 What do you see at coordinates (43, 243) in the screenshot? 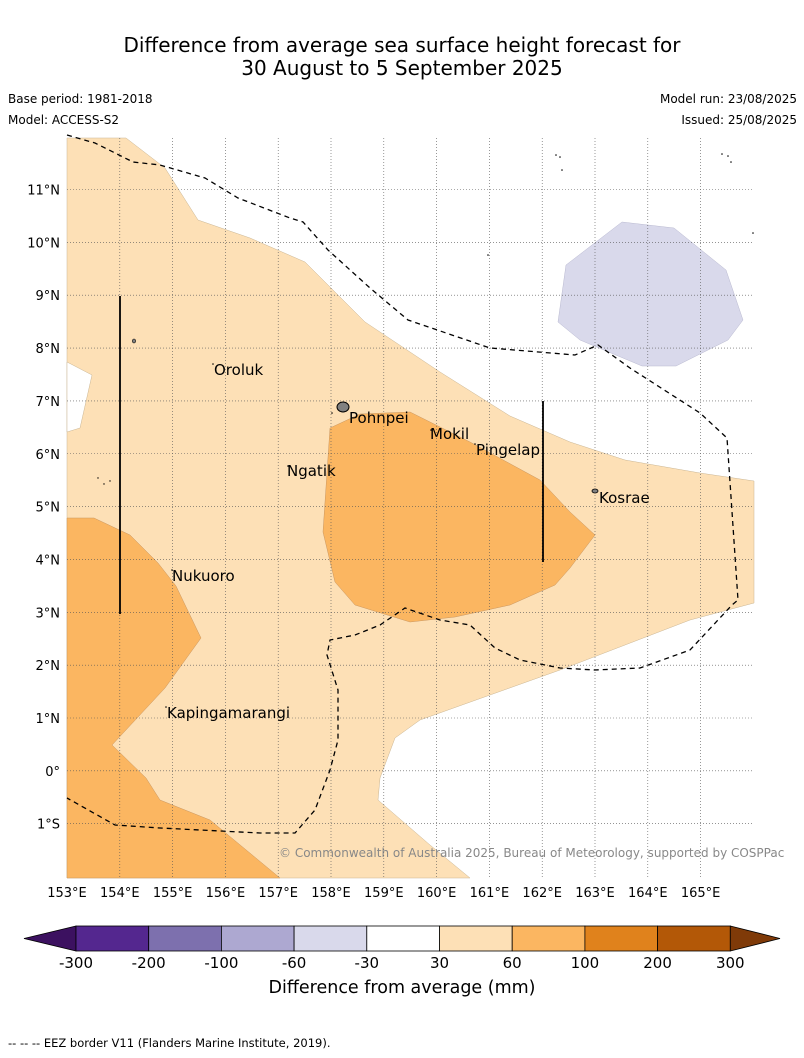
I see `latitude-tick-label: 10°N` at bounding box center [43, 243].